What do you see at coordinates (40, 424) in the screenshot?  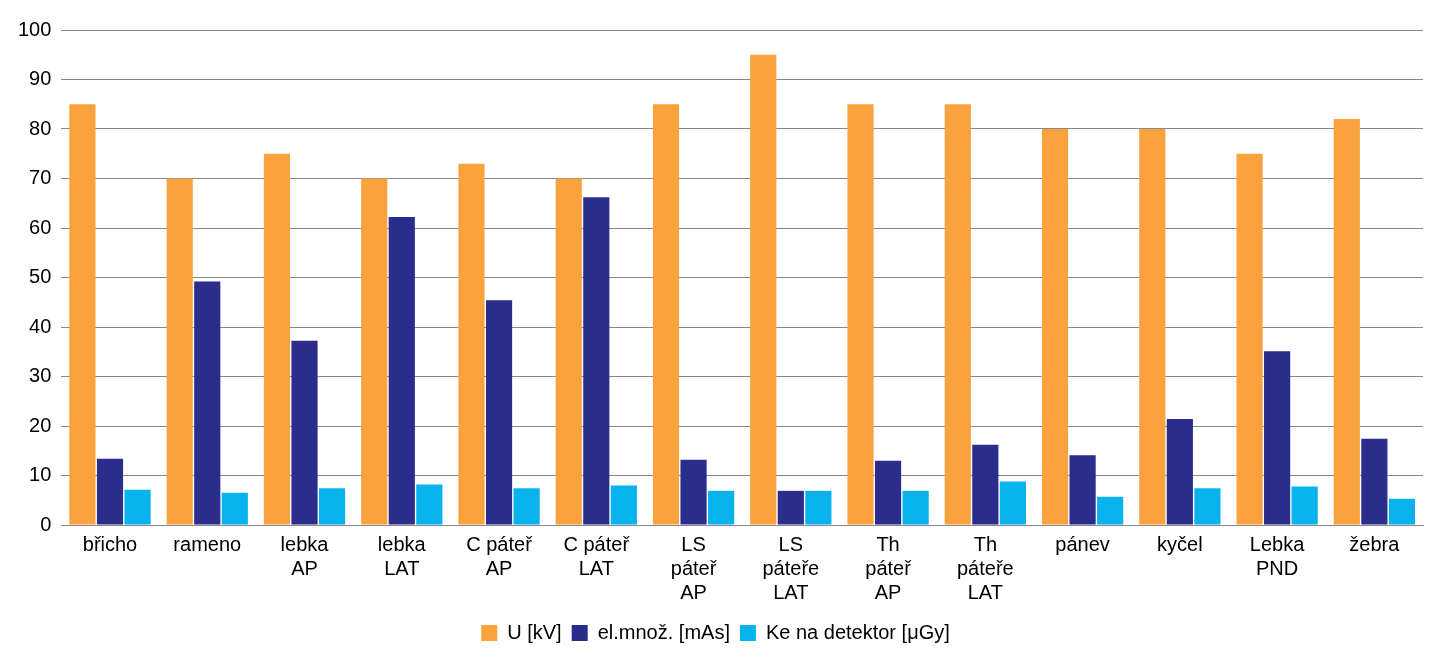 I see `y-tick-label: 20` at bounding box center [40, 424].